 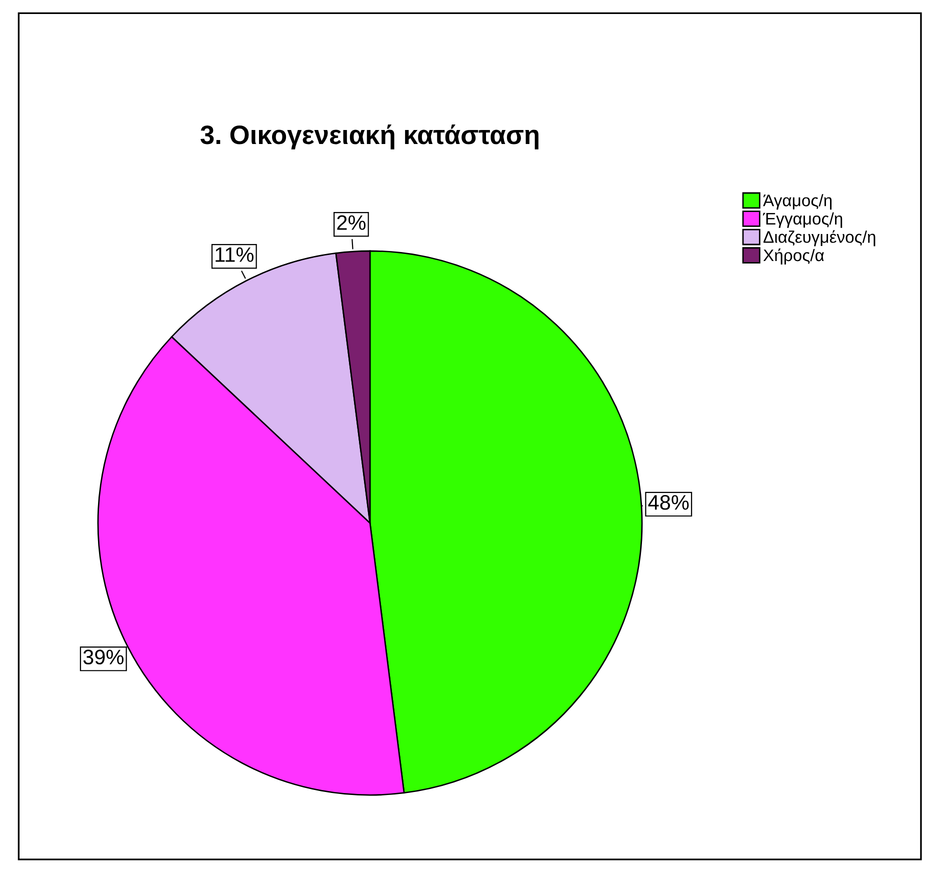 I want to click on legend-label: Άγαμος/η, so click(x=797, y=202).